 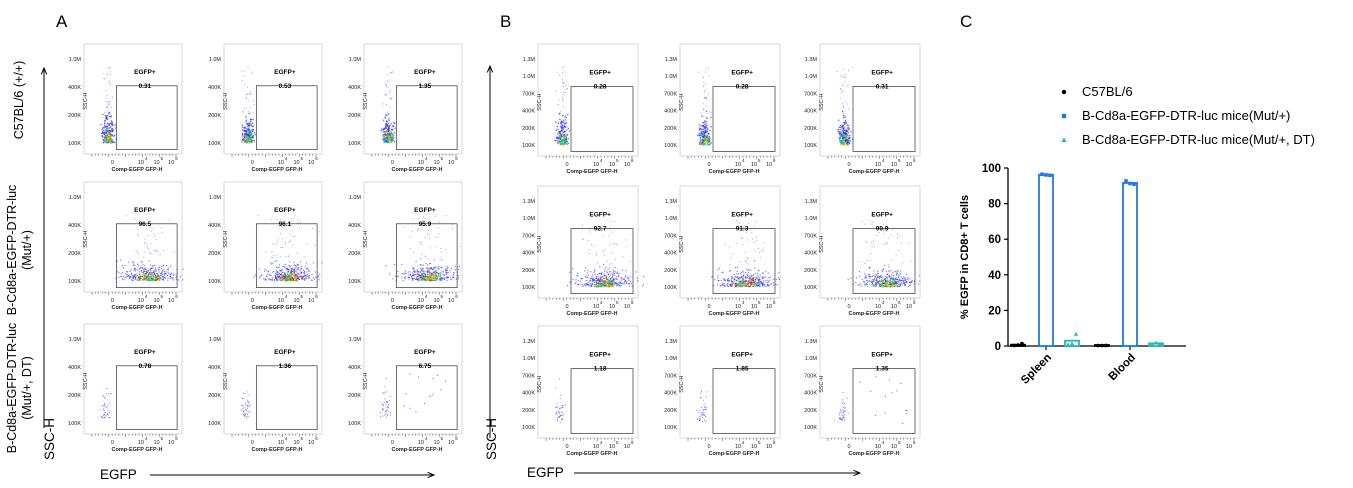 What do you see at coordinates (600, 369) in the screenshot?
I see `gate-value: 1.18` at bounding box center [600, 369].